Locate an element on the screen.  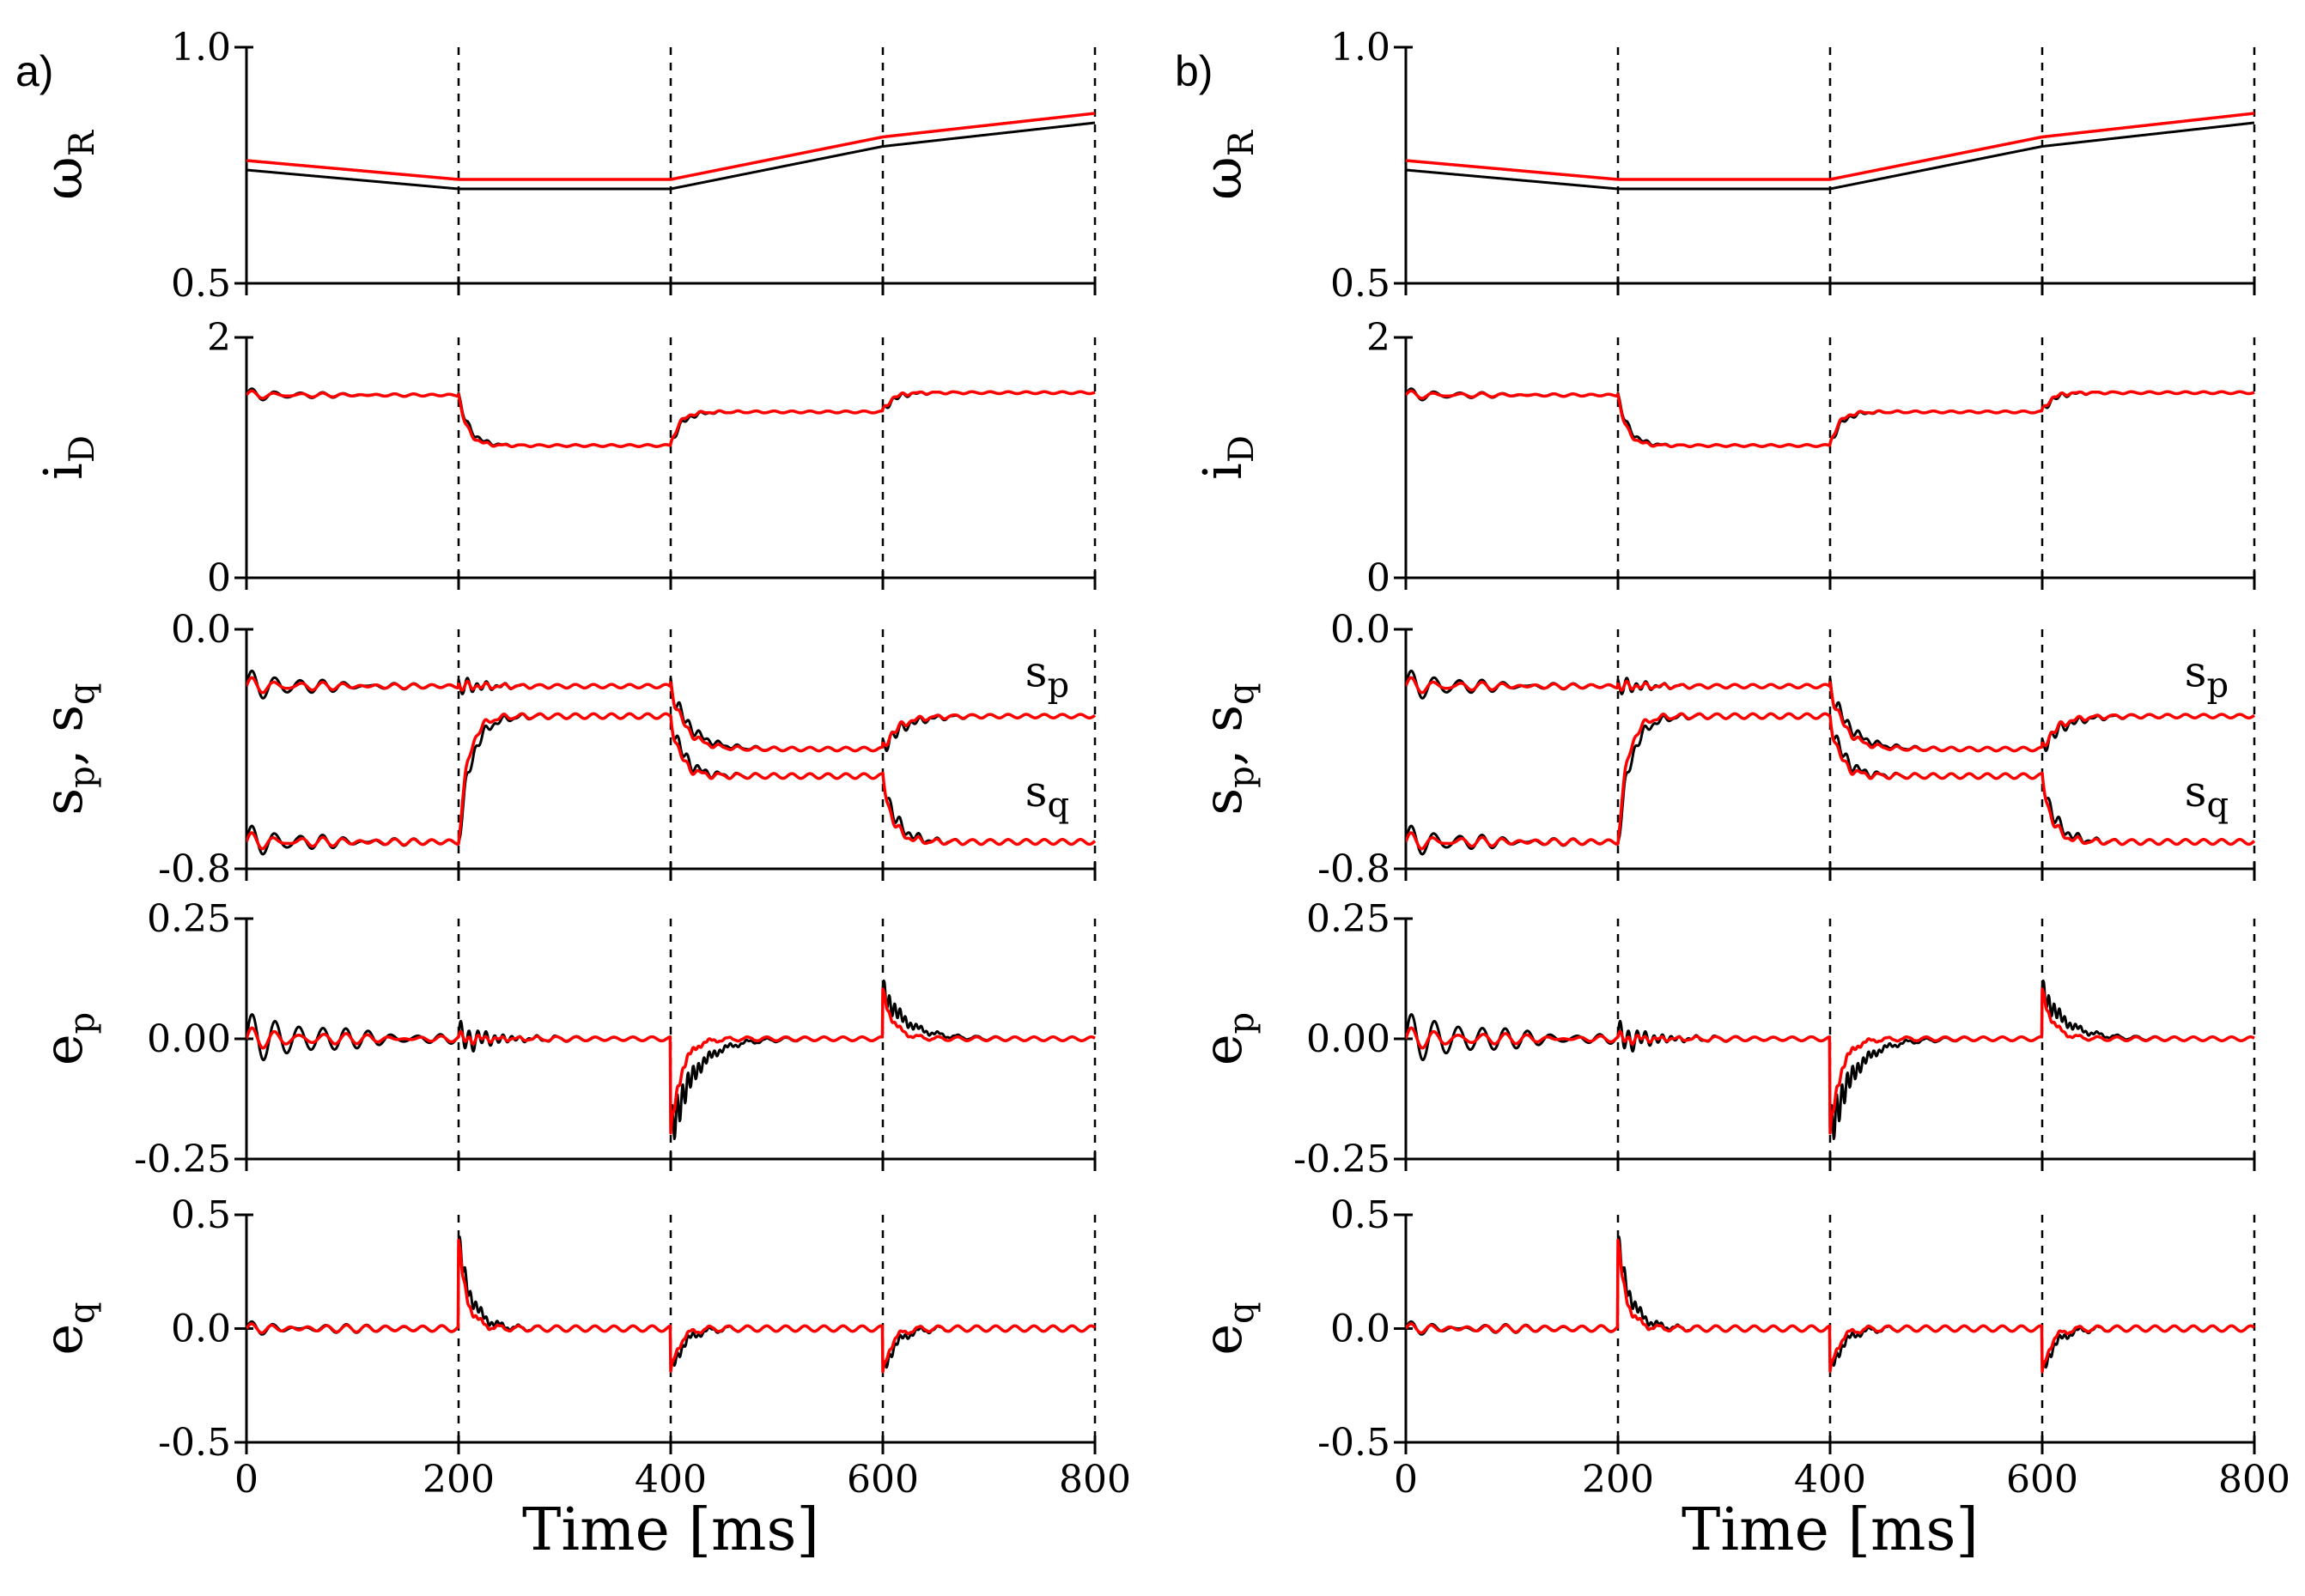
panel-label: b) is located at coordinates (1194, 71).